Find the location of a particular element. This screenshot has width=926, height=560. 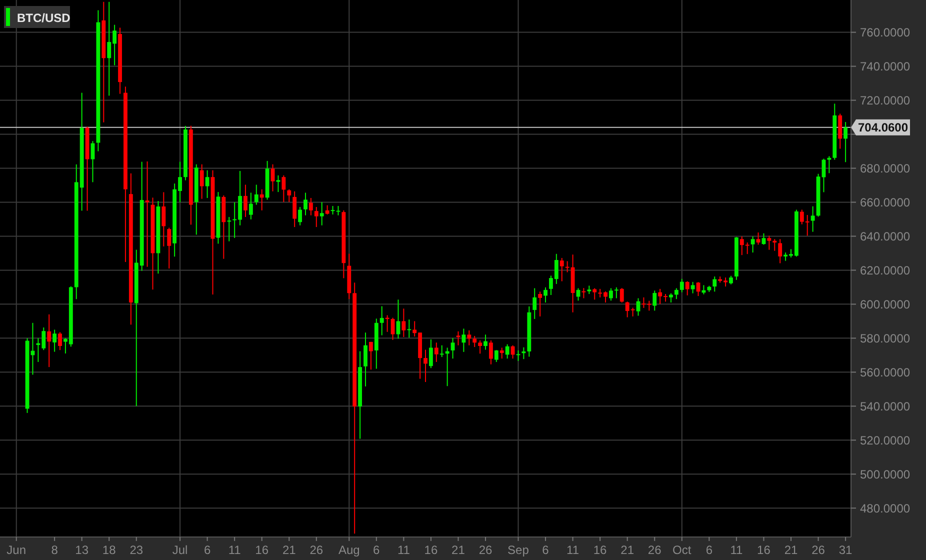

x-tick-label: Jul is located at coordinates (180, 550).